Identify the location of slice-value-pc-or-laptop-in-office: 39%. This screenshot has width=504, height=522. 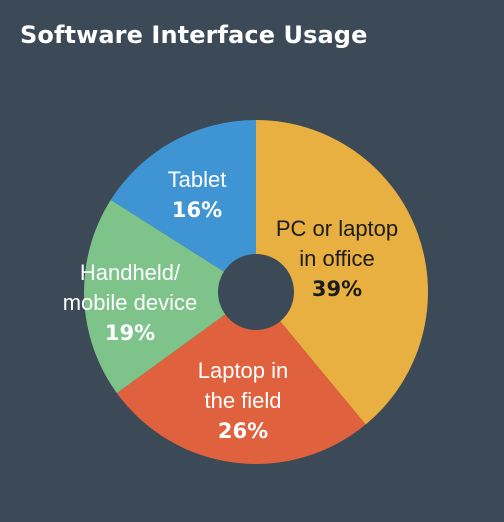
(337, 289).